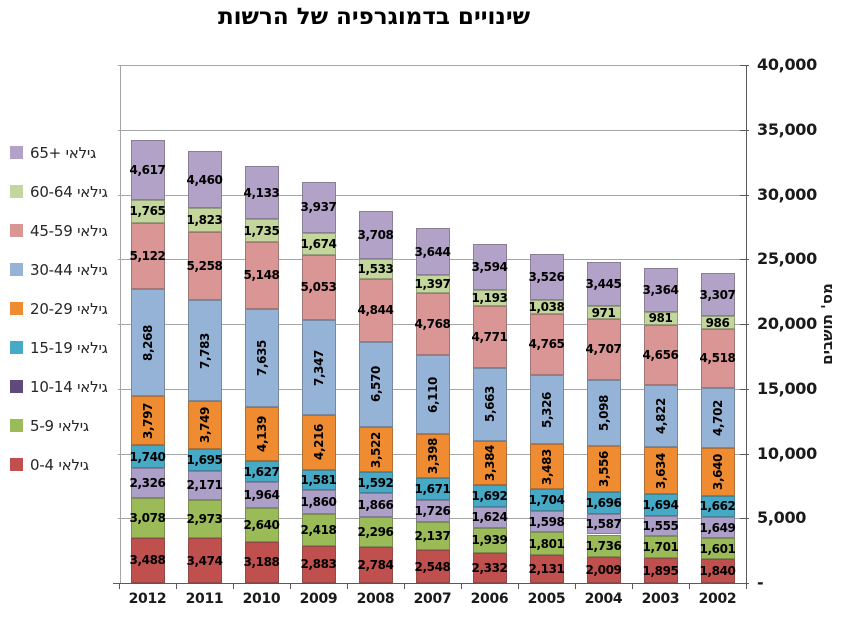 This screenshot has height=618, width=848. What do you see at coordinates (375, 599) in the screenshot?
I see `x-tick-label: 2008` at bounding box center [375, 599].